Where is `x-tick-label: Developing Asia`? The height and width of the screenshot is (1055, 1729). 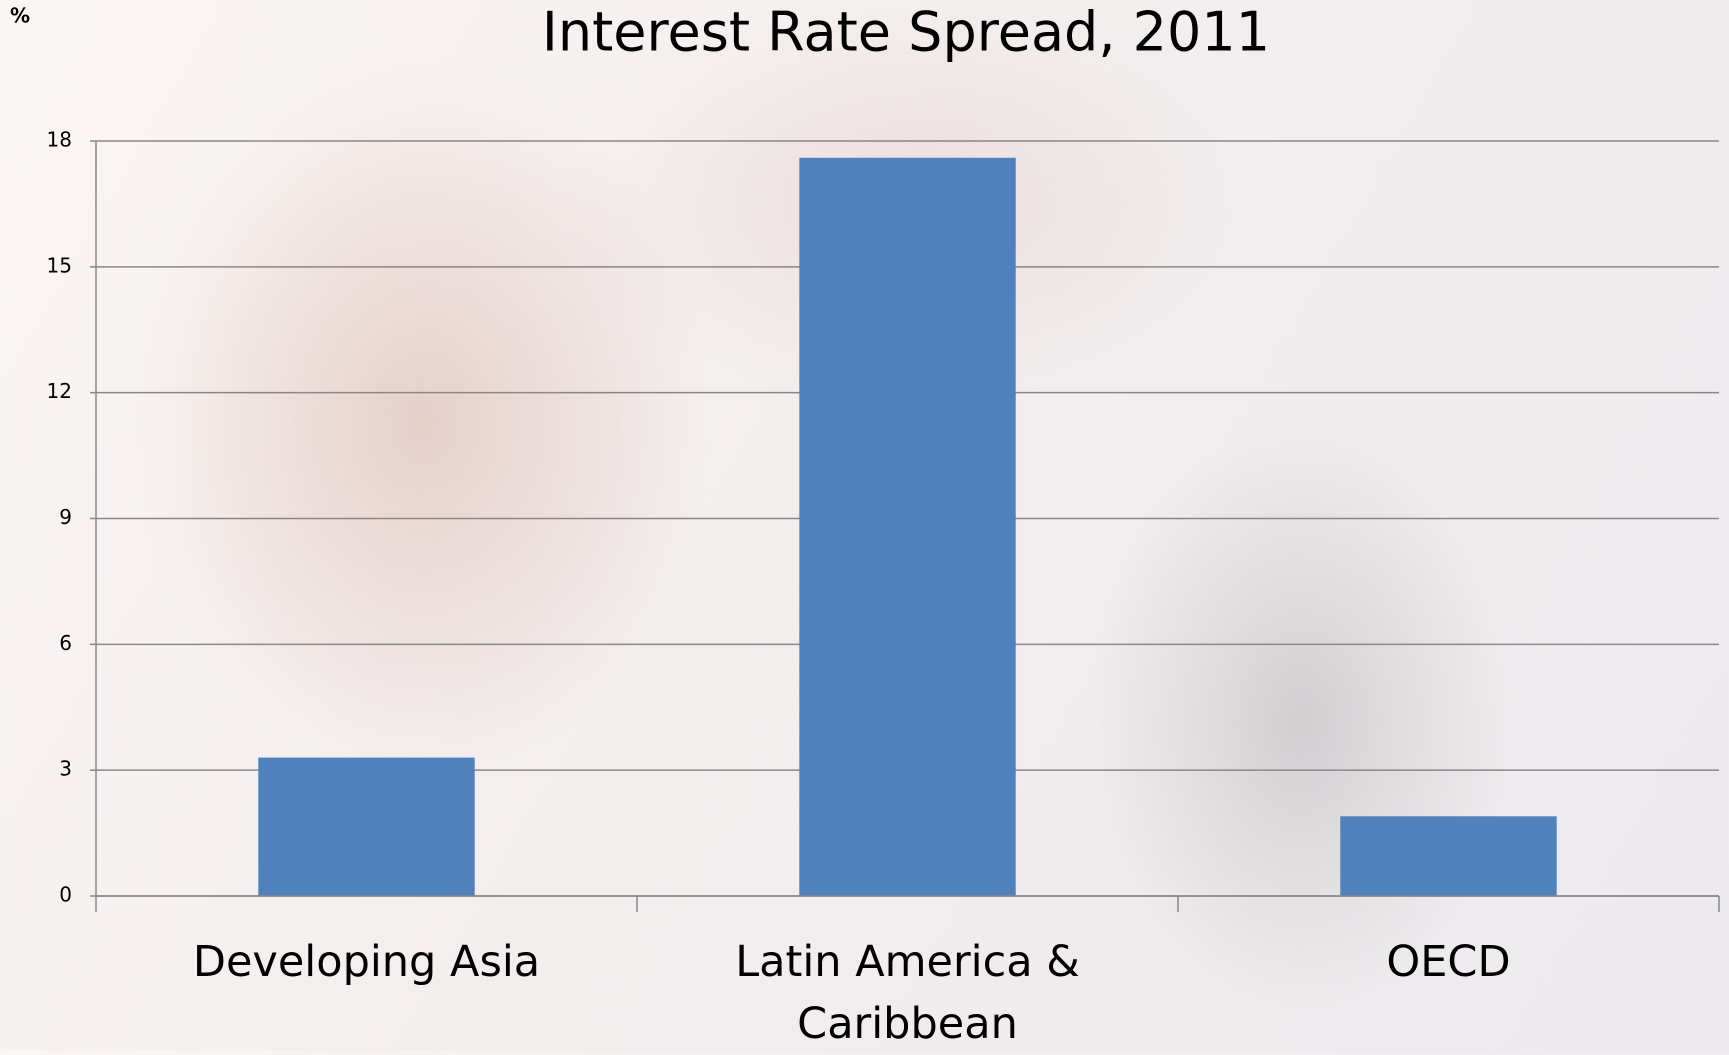
x-tick-label: Developing Asia is located at coordinates (366, 962).